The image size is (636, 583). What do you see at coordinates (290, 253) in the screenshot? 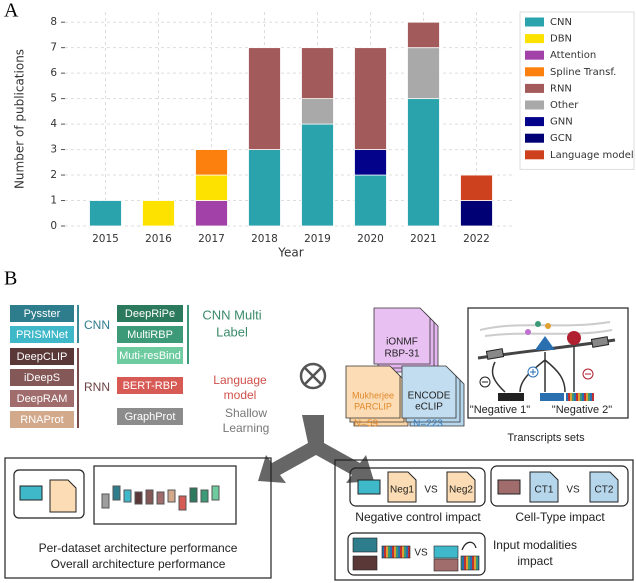
I see `x-axis-label: Year` at bounding box center [290, 253].